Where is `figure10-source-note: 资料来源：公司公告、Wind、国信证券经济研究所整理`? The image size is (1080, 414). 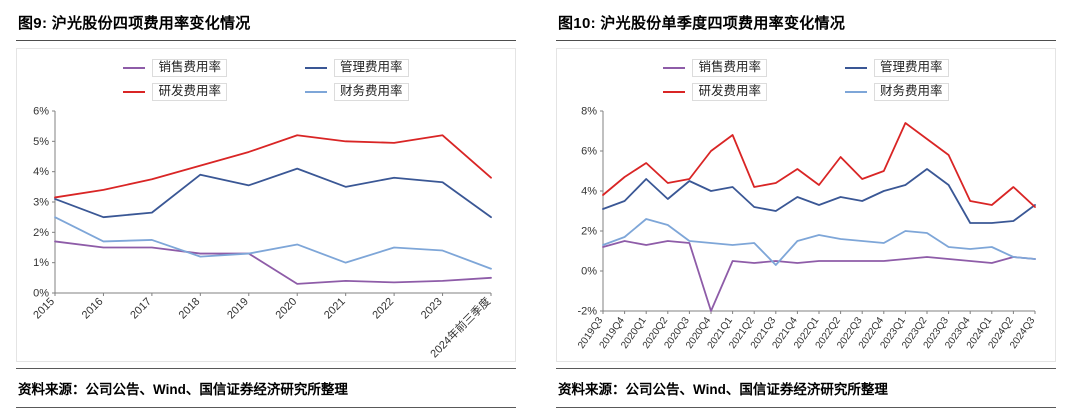
figure10-source-note: 资料来源：公司公告、Wind、国信证券经济研究所整理 is located at coordinates (806, 388).